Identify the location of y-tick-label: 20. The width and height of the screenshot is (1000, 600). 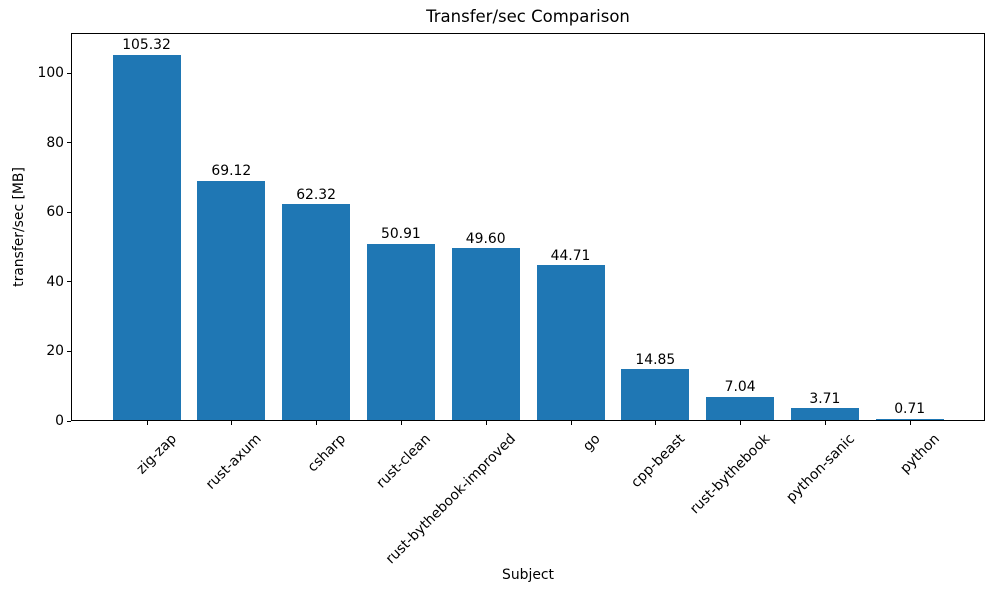
(55, 351).